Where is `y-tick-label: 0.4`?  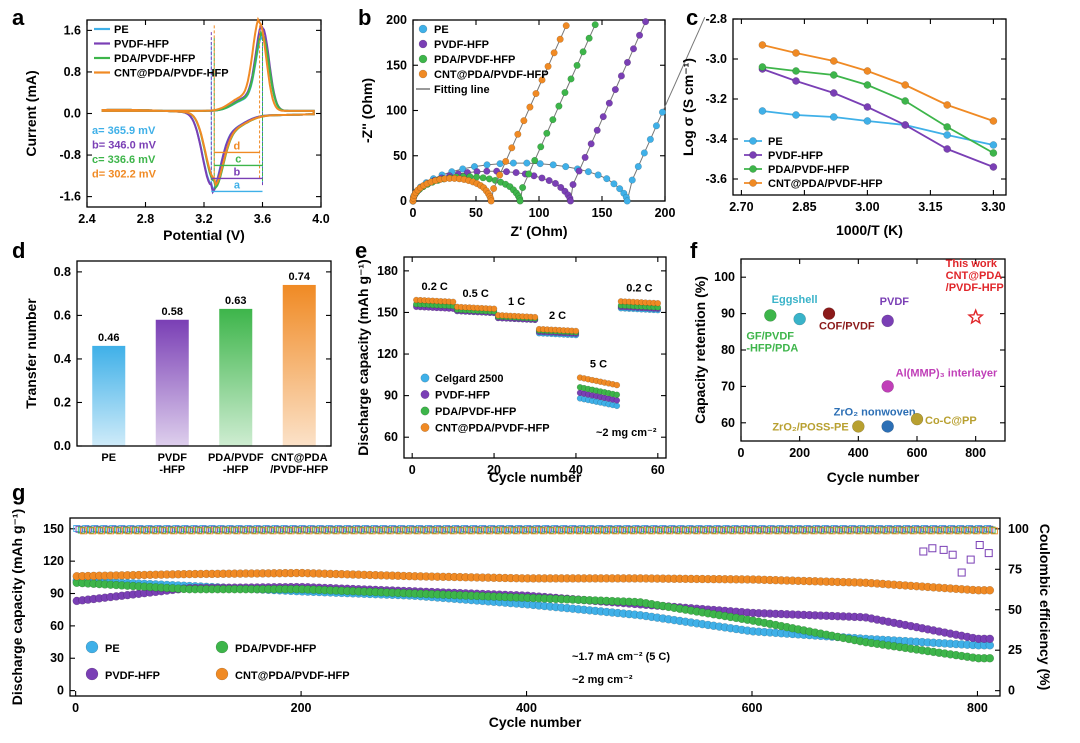 y-tick-label: 0.4 is located at coordinates (62, 359).